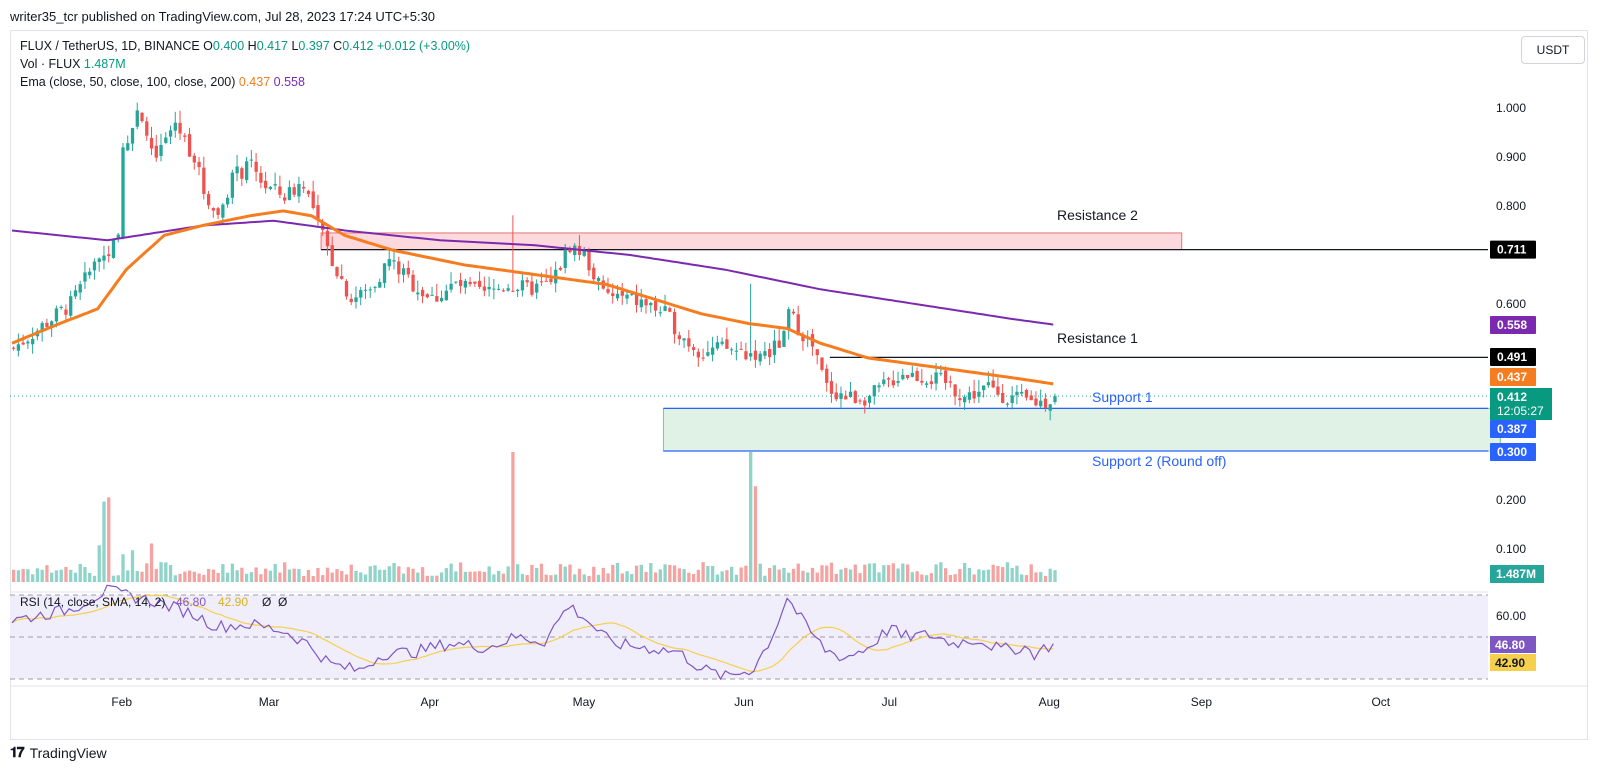 The image size is (1600, 770). Describe the element at coordinates (1159, 461) in the screenshot. I see `support-2-label: Support 2 (Round off)` at that location.